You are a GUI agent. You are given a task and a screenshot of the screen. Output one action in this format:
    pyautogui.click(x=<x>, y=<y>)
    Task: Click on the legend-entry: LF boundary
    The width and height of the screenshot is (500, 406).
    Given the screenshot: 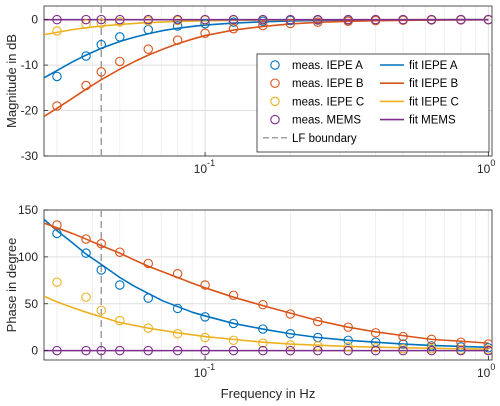 What is the action you would take?
    pyautogui.click(x=310, y=139)
    